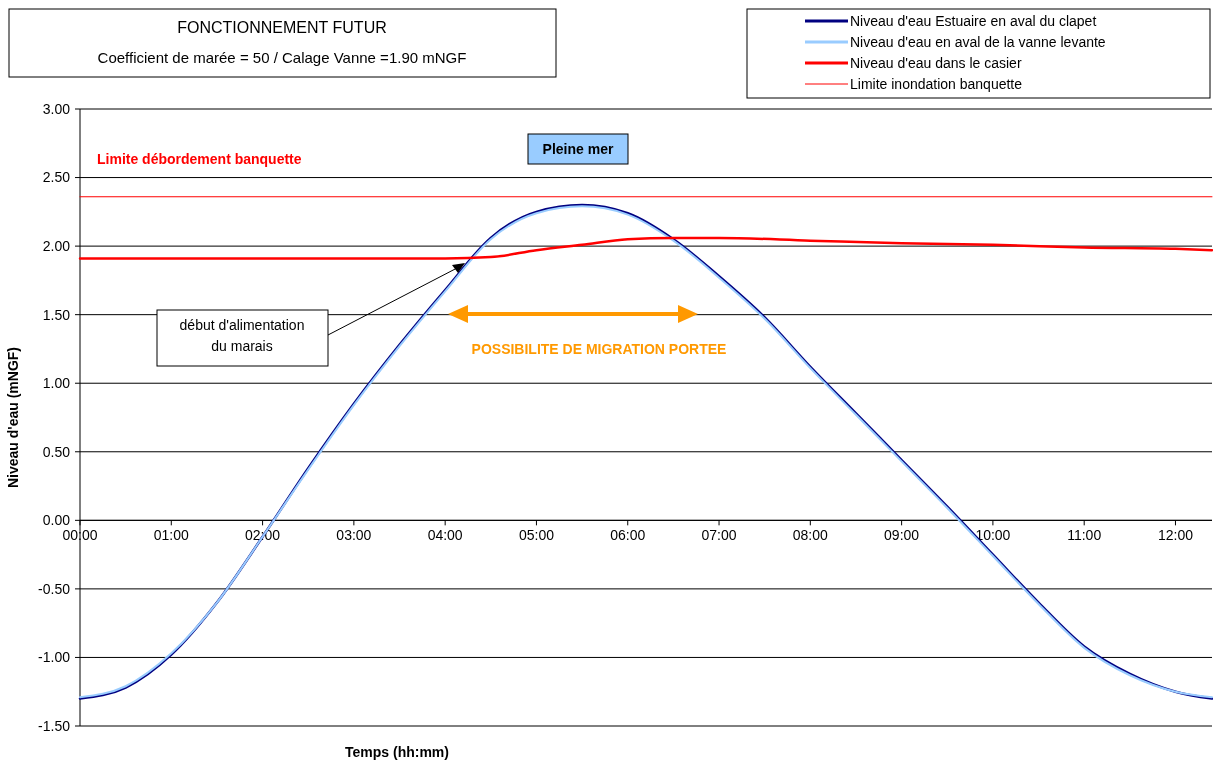  I want to click on x-tick-label: 11:00, so click(1084, 535).